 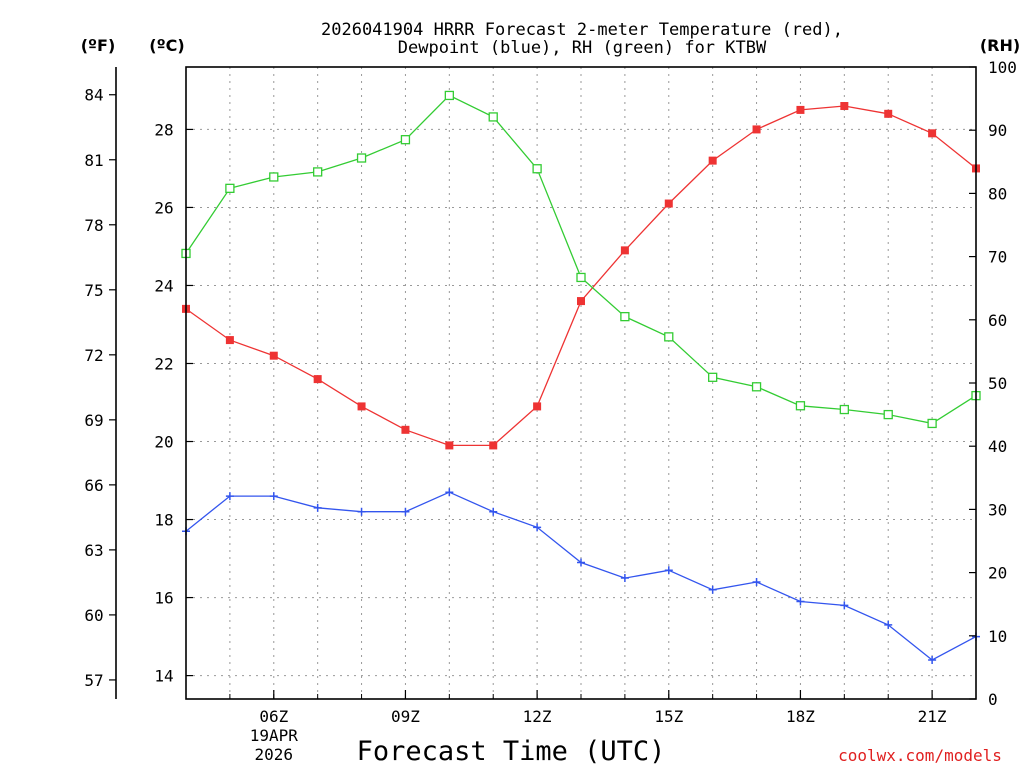 I want to click on x-tick-label: 15Z, so click(x=668, y=716).